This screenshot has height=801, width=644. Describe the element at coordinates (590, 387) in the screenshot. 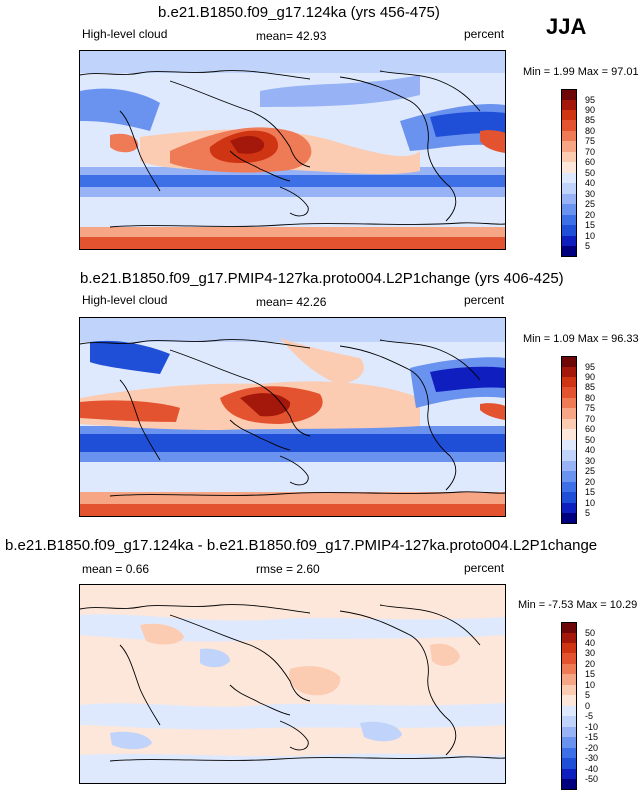

I see `panel2-cbar-tick: 85` at that location.